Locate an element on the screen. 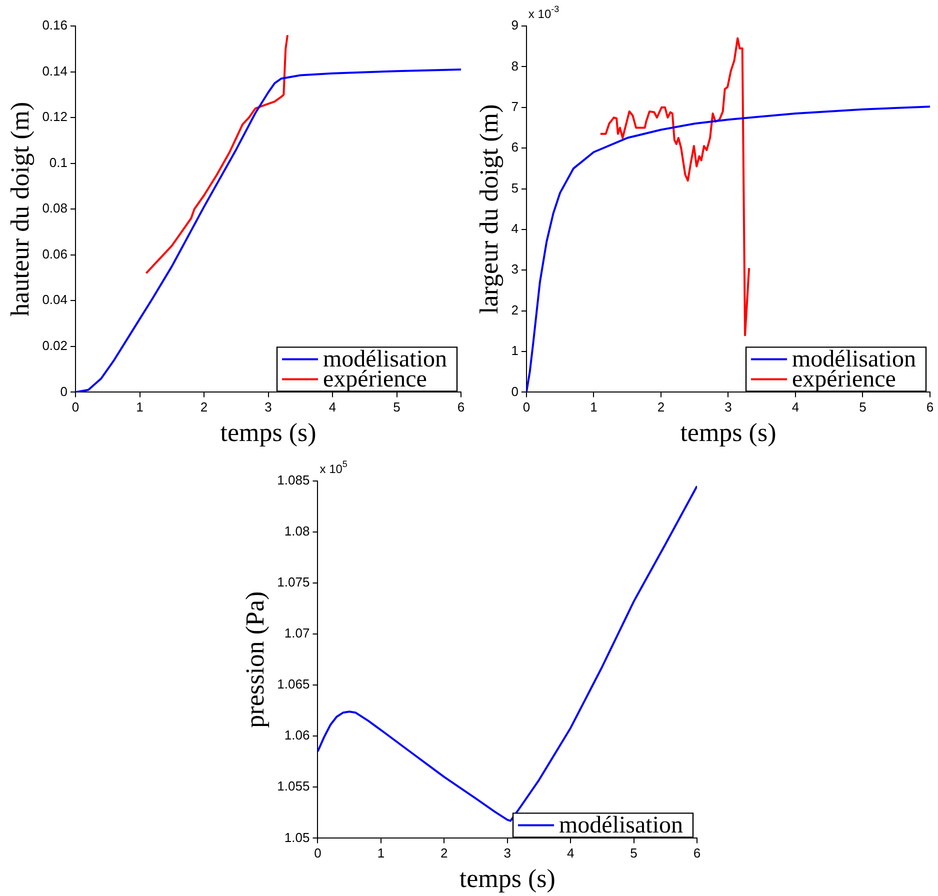 The width and height of the screenshot is (938, 896). legend-label: modélisation is located at coordinates (621, 825).